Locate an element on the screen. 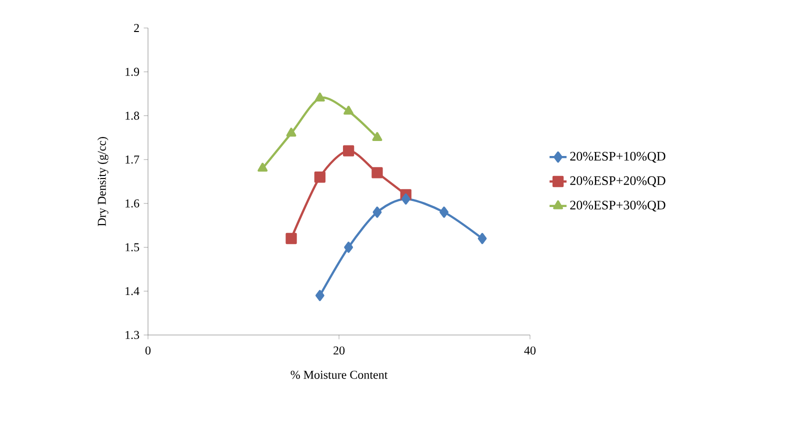 Image resolution: width=801 pixels, height=428 pixels. y-tick-label: 1.6 is located at coordinates (133, 203).